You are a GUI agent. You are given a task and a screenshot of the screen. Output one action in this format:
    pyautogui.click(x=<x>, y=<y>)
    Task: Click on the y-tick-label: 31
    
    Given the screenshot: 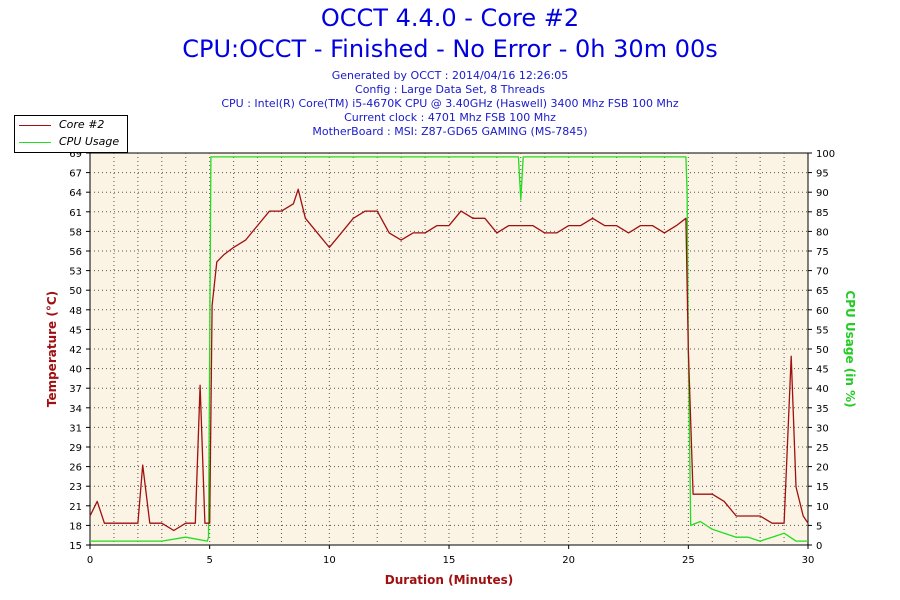 What is the action you would take?
    pyautogui.click(x=75, y=428)
    